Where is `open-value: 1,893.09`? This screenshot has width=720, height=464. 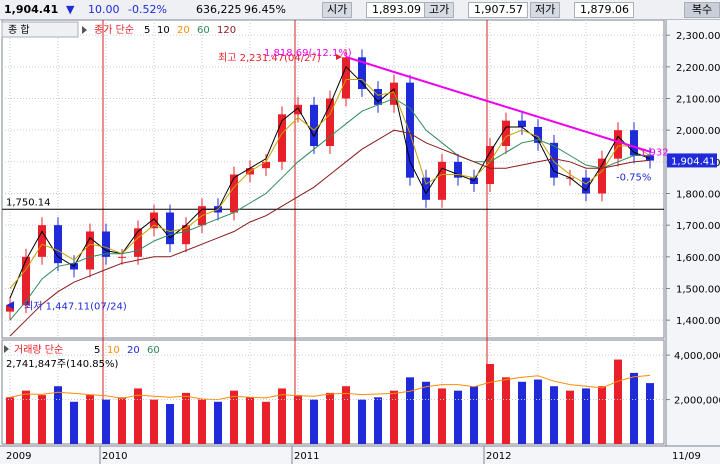 open-value: 1,893.09 is located at coordinates (396, 10).